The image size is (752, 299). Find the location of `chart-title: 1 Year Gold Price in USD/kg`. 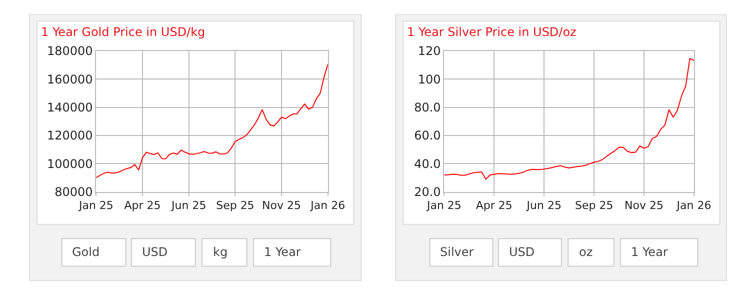

chart-title: 1 Year Gold Price in USD/kg is located at coordinates (123, 32).